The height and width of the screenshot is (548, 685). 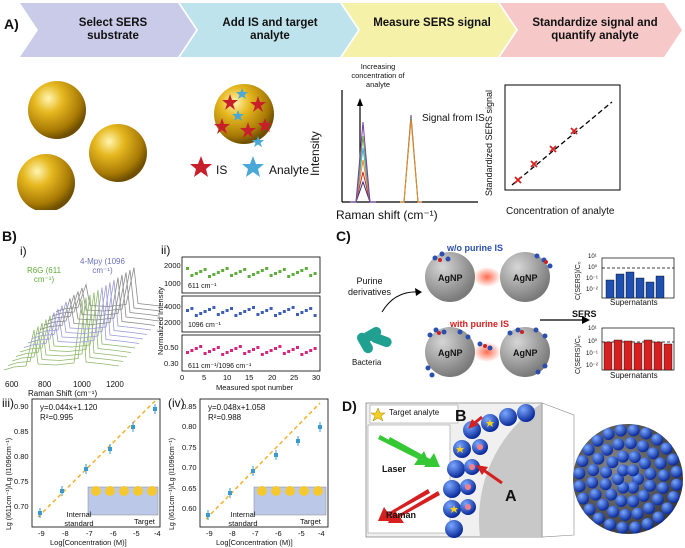 I want to click on waterfall-xtick-600: 600, so click(x=12, y=384).